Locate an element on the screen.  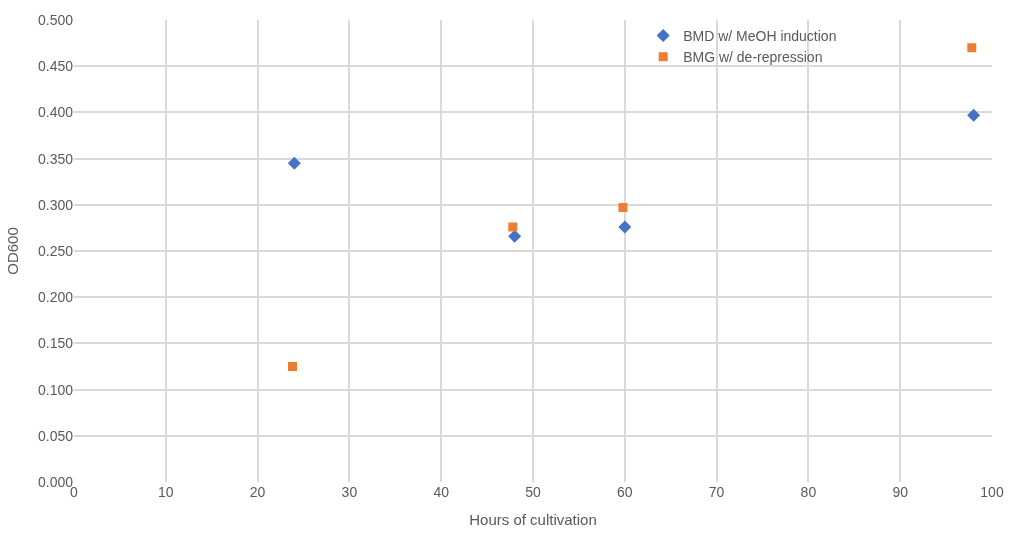
y-tick-label: 0.500 is located at coordinates (55, 19).